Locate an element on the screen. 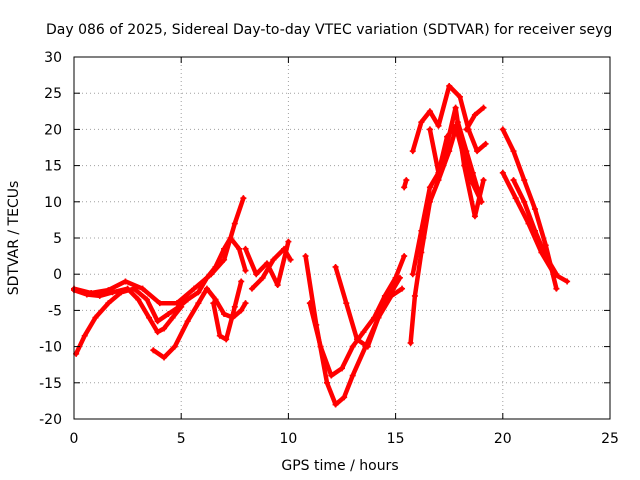 The width and height of the screenshot is (640, 480). series-trace-s5 is located at coordinates (227, 310).